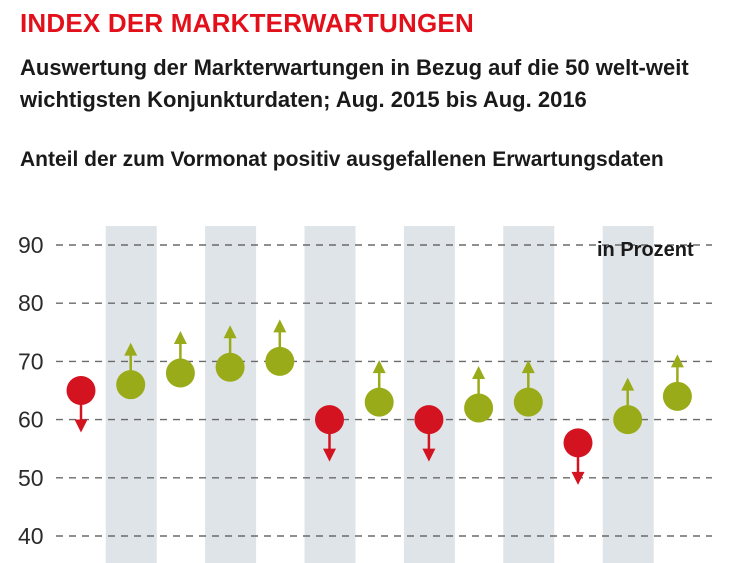  I want to click on y-tick-label: 50, so click(31, 478).